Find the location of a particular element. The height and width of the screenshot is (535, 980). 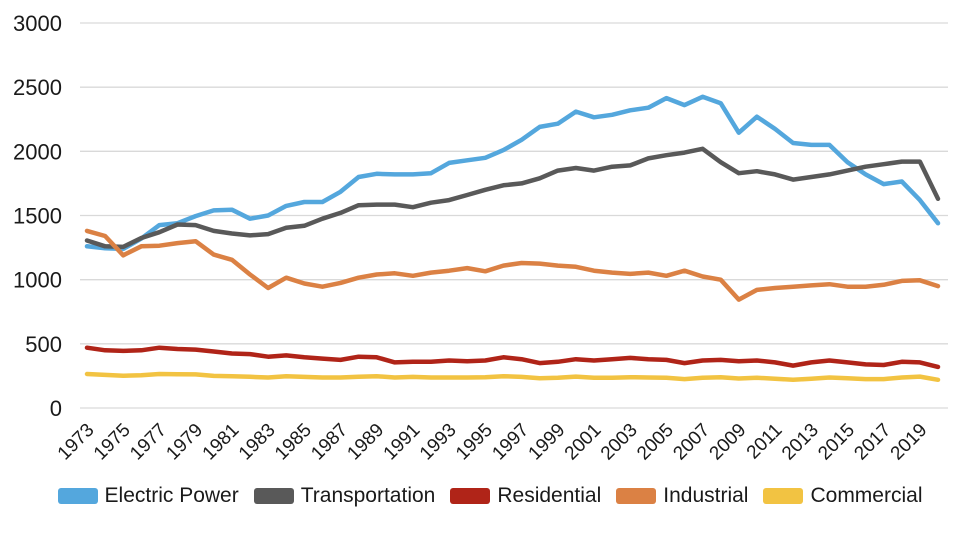

legend-item-residential: Residential is located at coordinates (525, 496).